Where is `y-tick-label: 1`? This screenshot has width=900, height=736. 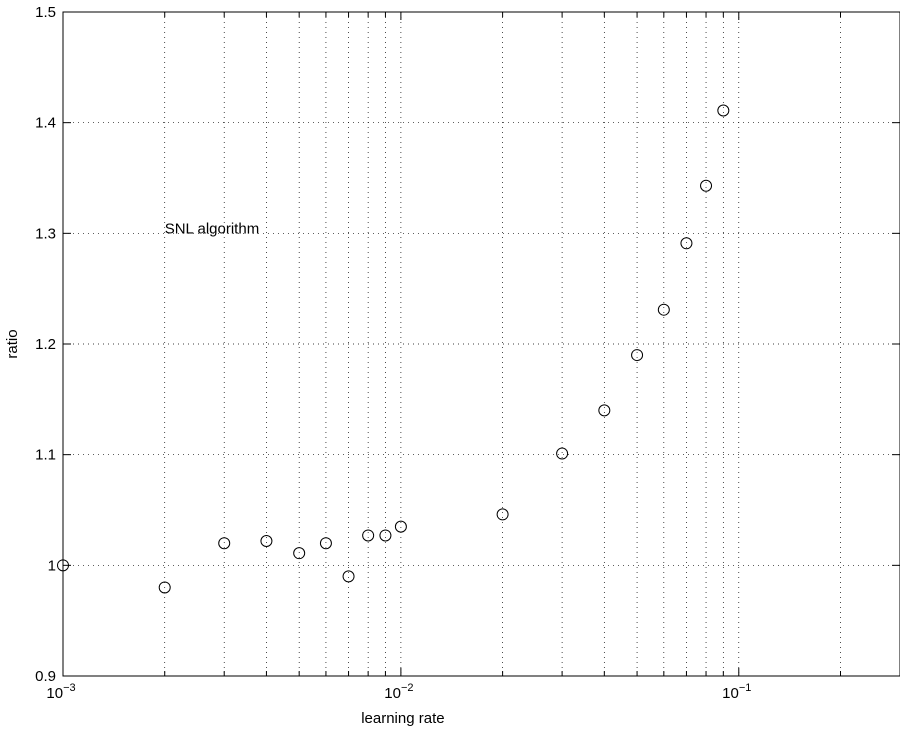
y-tick-label: 1 is located at coordinates (52, 565).